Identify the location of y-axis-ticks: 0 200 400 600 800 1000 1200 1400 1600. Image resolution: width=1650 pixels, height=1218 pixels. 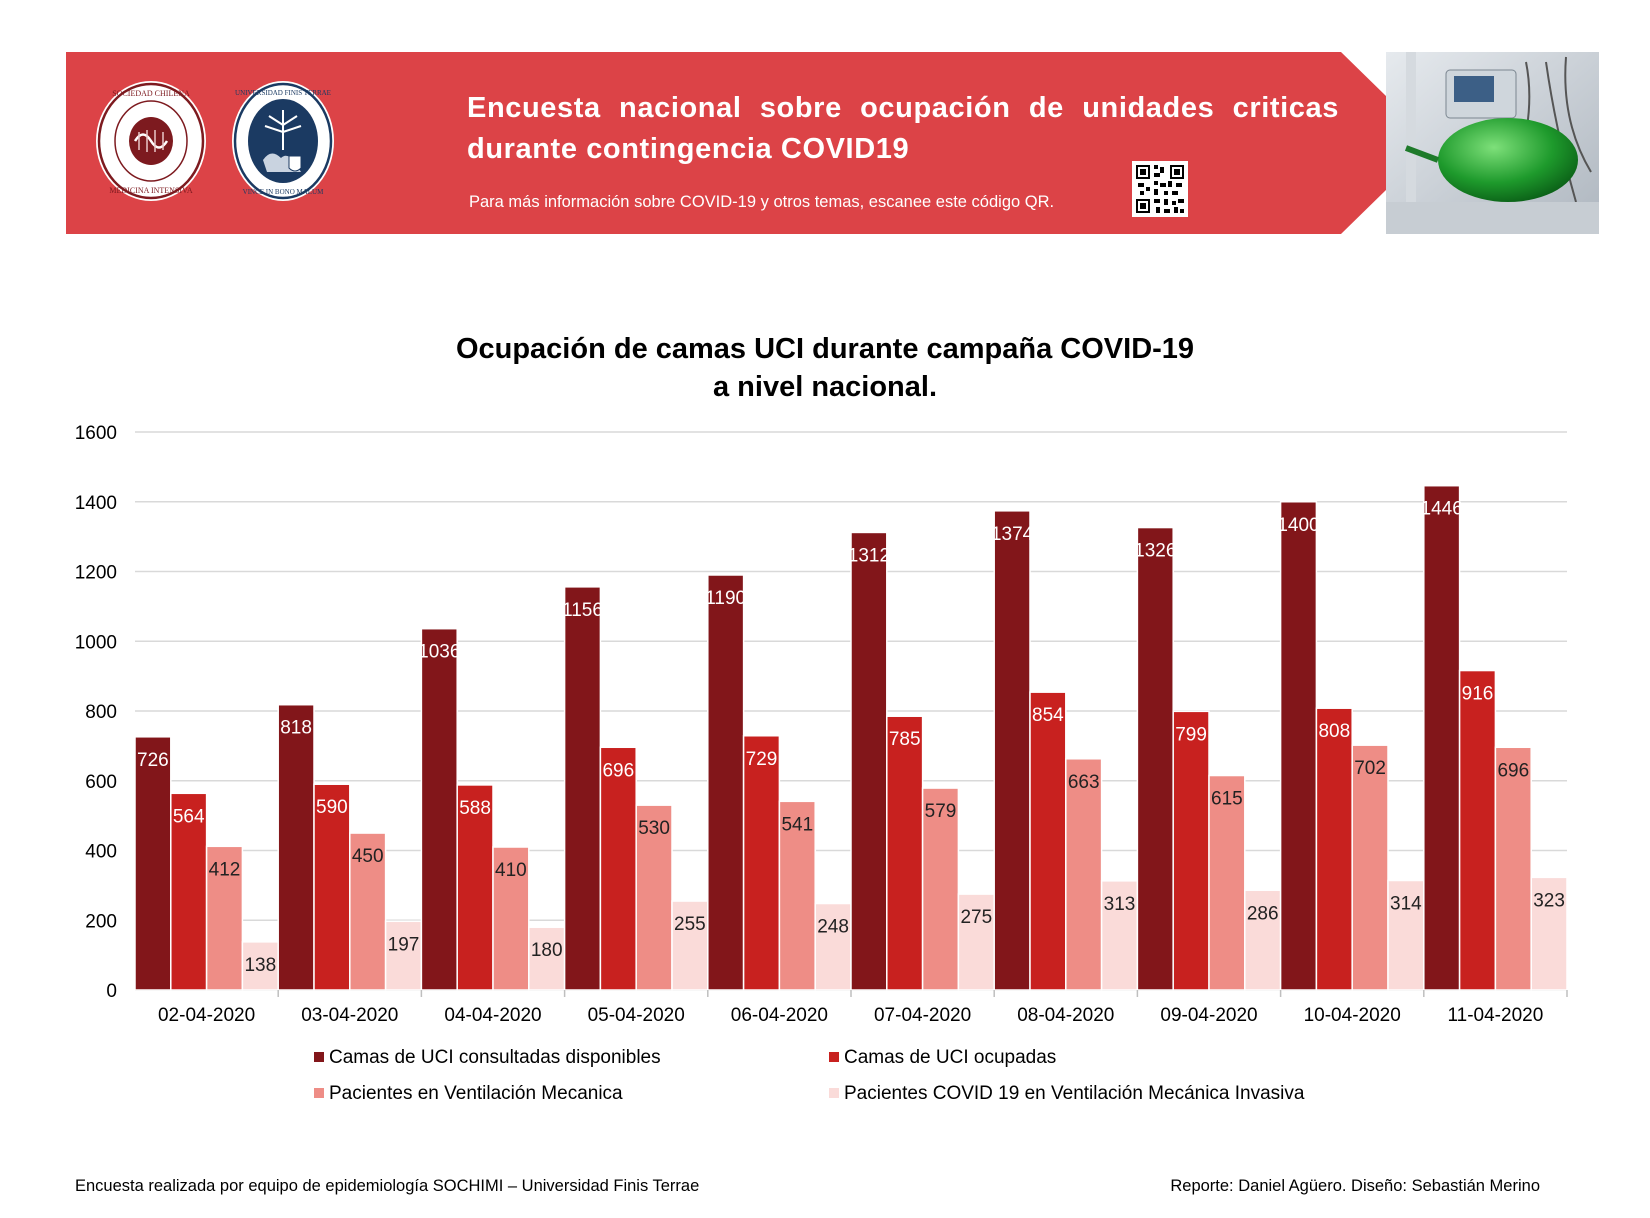
(96, 712).